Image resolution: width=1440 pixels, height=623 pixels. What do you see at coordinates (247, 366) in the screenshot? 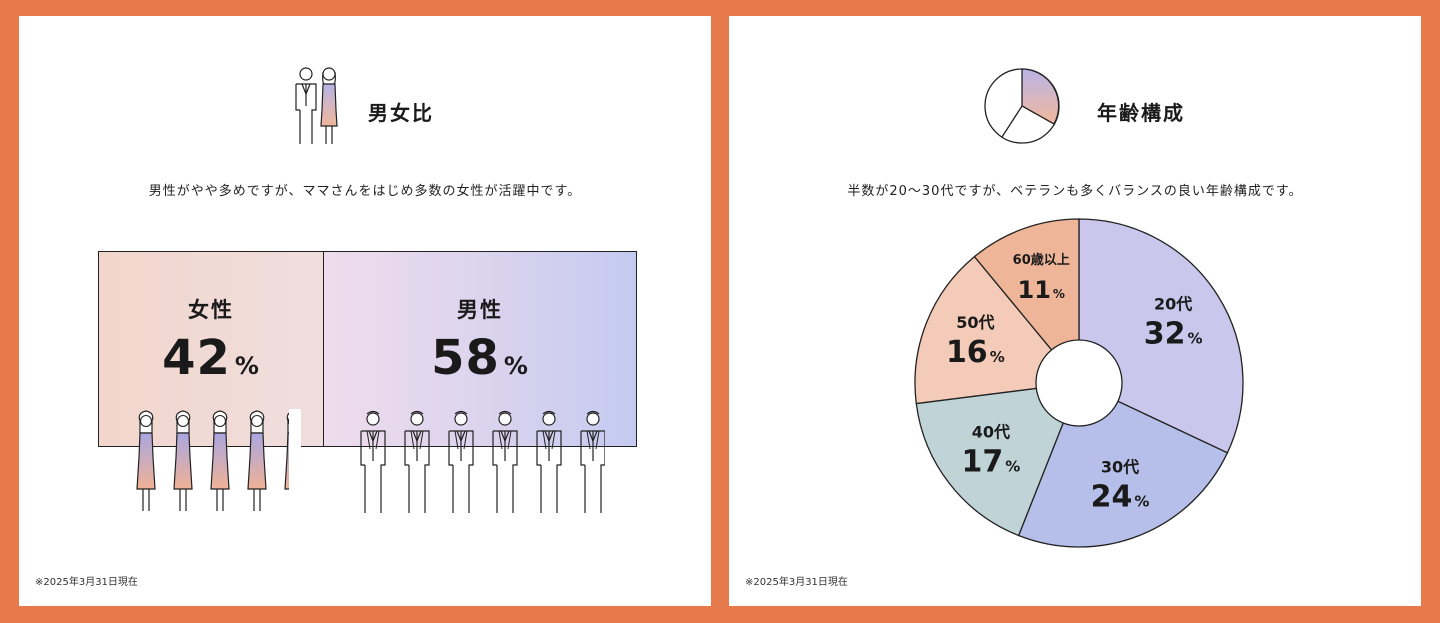
I see `female-percent-sign: %` at bounding box center [247, 366].